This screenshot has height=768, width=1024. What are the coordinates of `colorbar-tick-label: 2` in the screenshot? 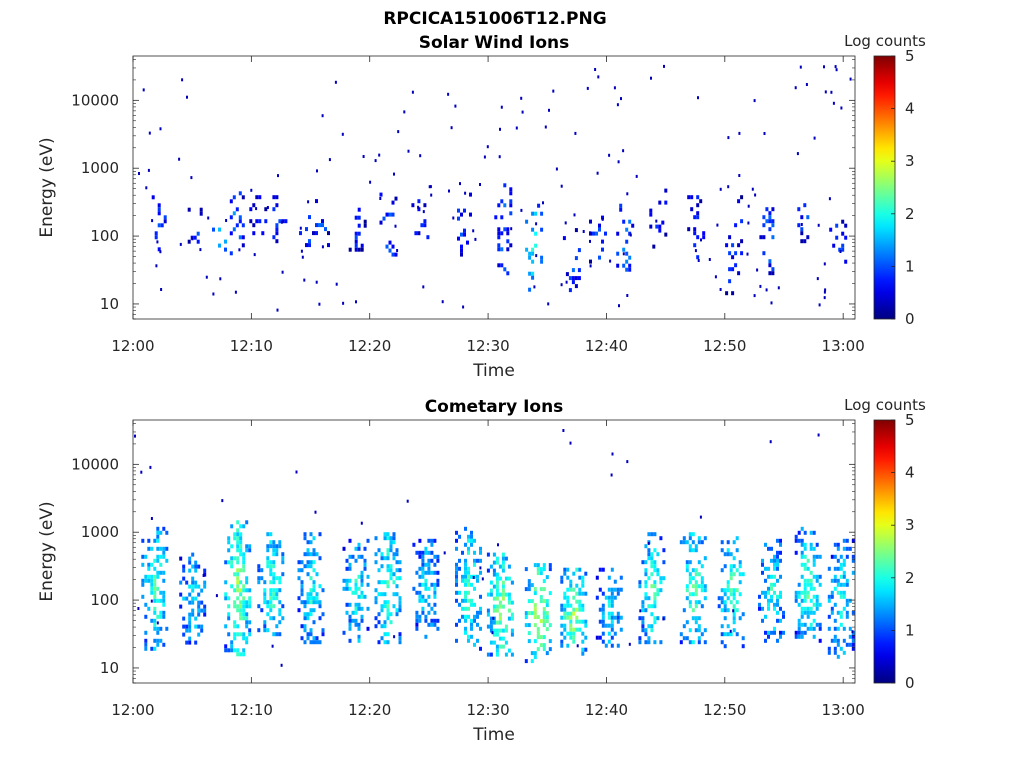 It's located at (910, 214).